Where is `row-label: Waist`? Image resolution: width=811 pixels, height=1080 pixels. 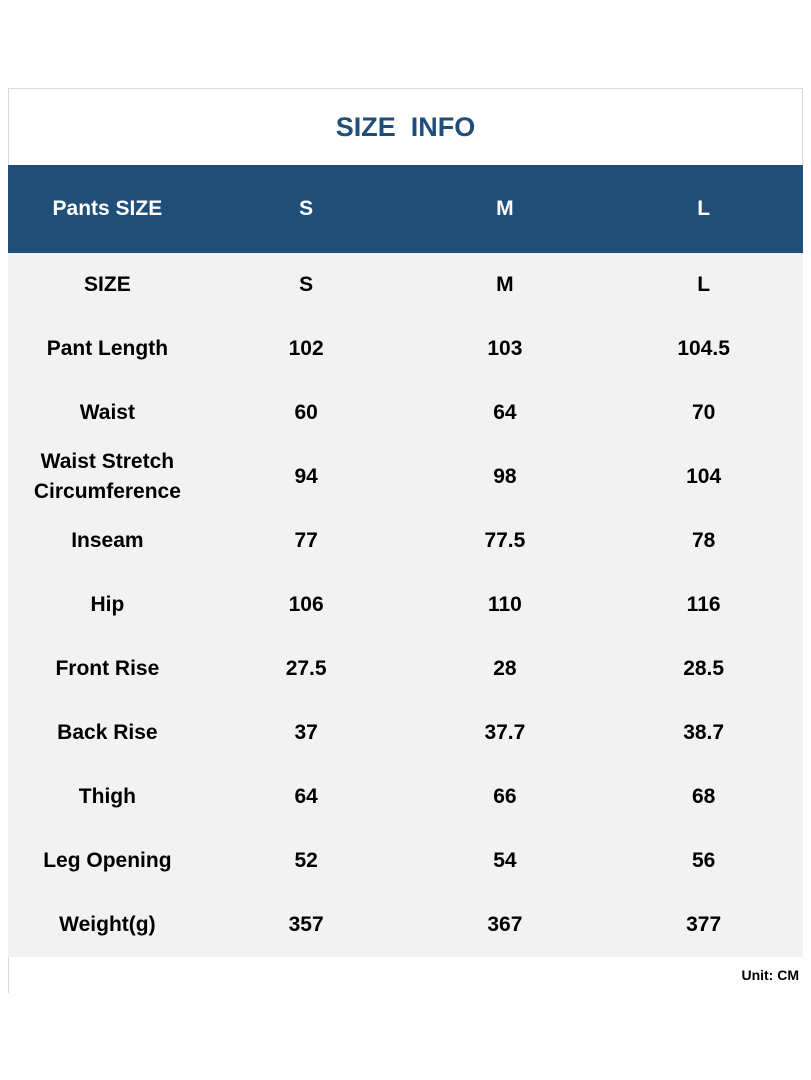
row-label: Waist is located at coordinates (107, 412).